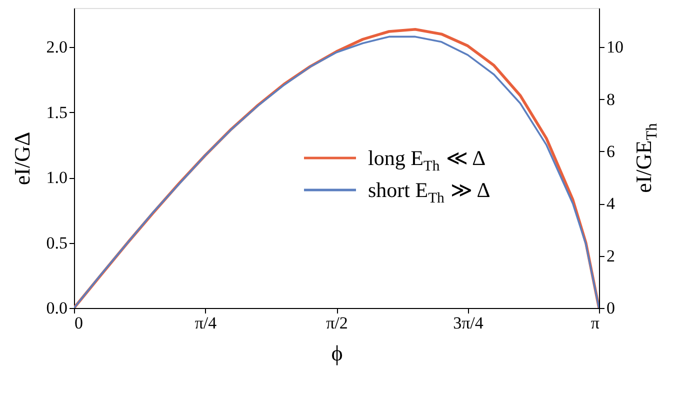 The height and width of the screenshot is (410, 687). Describe the element at coordinates (206, 323) in the screenshot. I see `x-tick-label: π/4` at that location.